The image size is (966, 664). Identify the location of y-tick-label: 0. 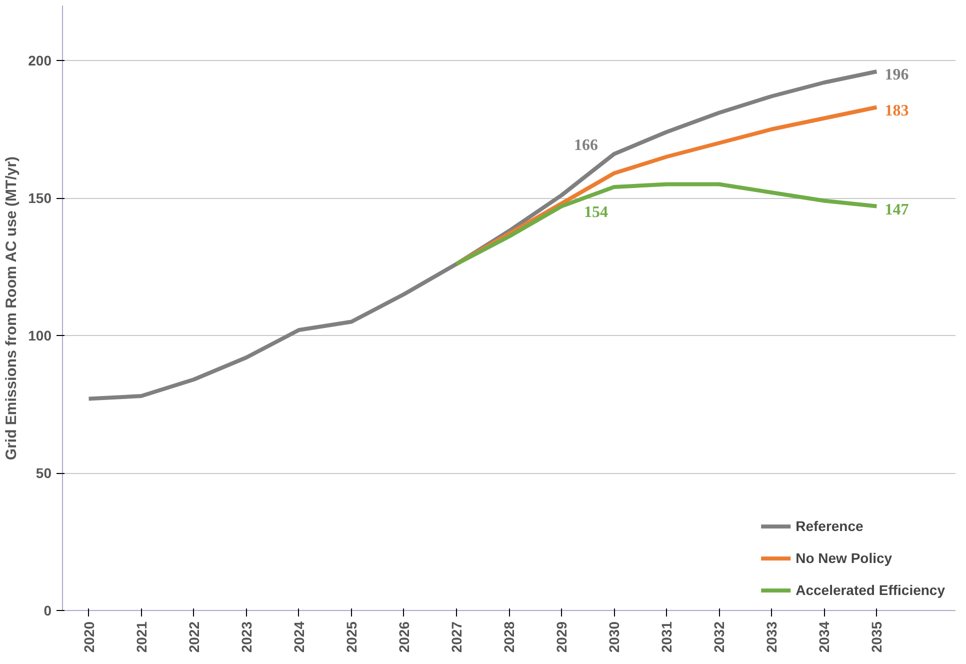
(48, 610).